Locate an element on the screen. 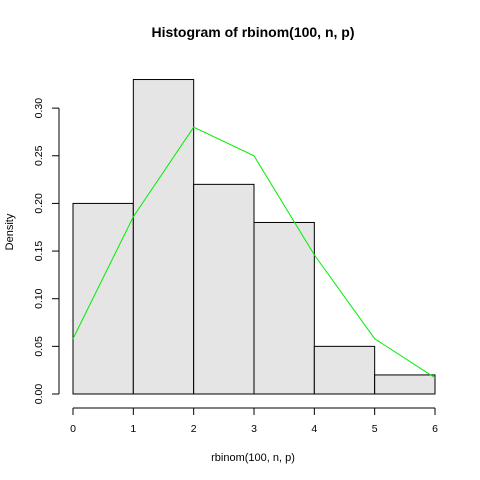 The width and height of the screenshot is (480, 480). y-axis-label: Density is located at coordinates (10, 231).